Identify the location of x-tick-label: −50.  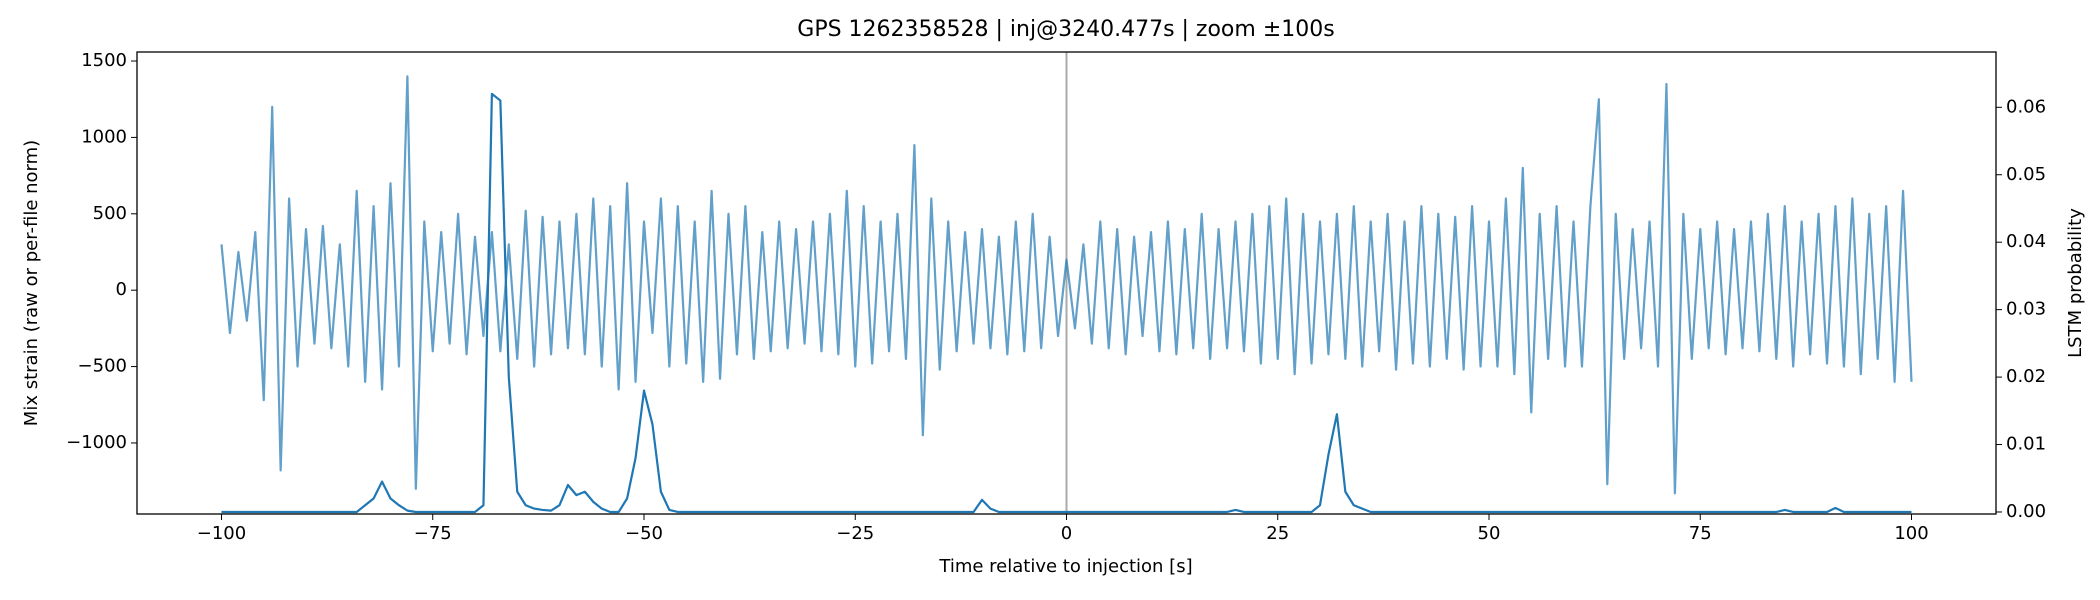
(644, 533).